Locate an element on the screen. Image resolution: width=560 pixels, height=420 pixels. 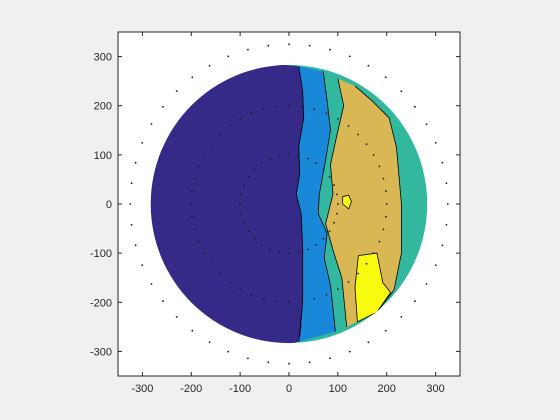
y-tick-label: 0 is located at coordinates (109, 205).